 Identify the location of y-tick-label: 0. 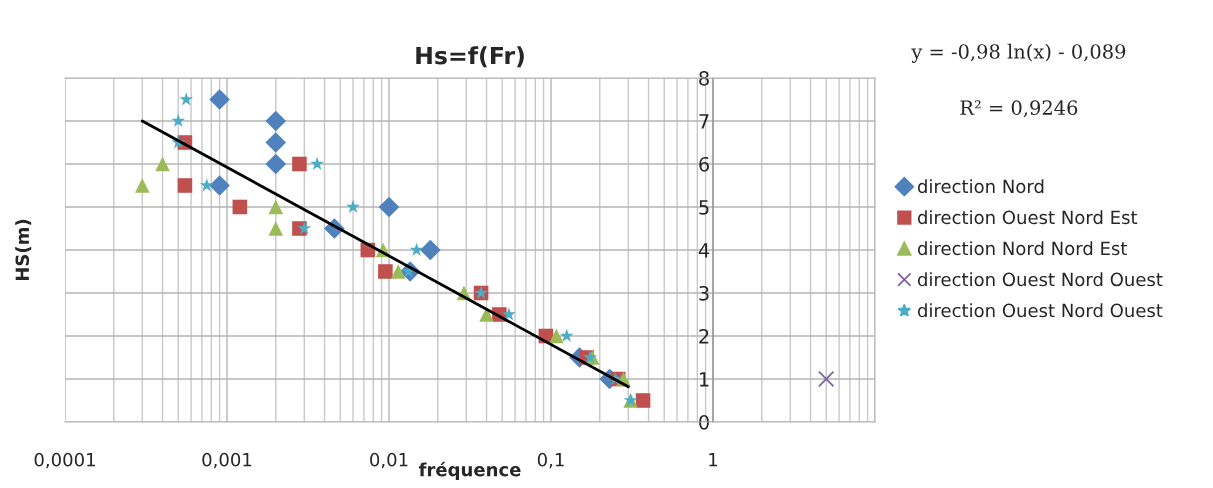
(704, 422).